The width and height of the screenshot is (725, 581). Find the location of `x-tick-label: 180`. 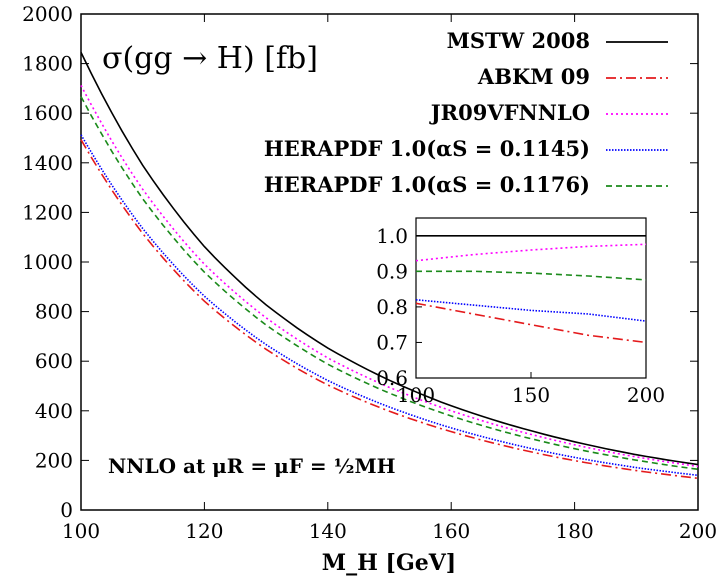

x-tick-label: 180 is located at coordinates (575, 531).